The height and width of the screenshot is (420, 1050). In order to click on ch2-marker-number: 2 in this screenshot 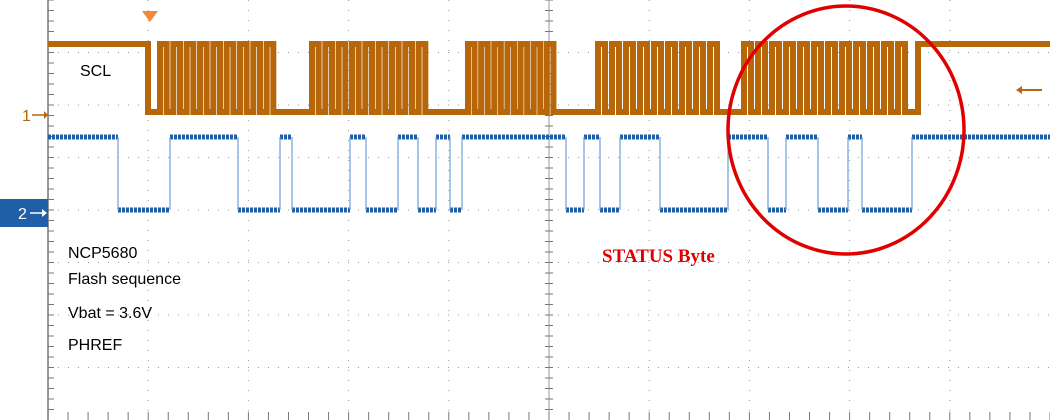, I will do `click(22, 214)`.